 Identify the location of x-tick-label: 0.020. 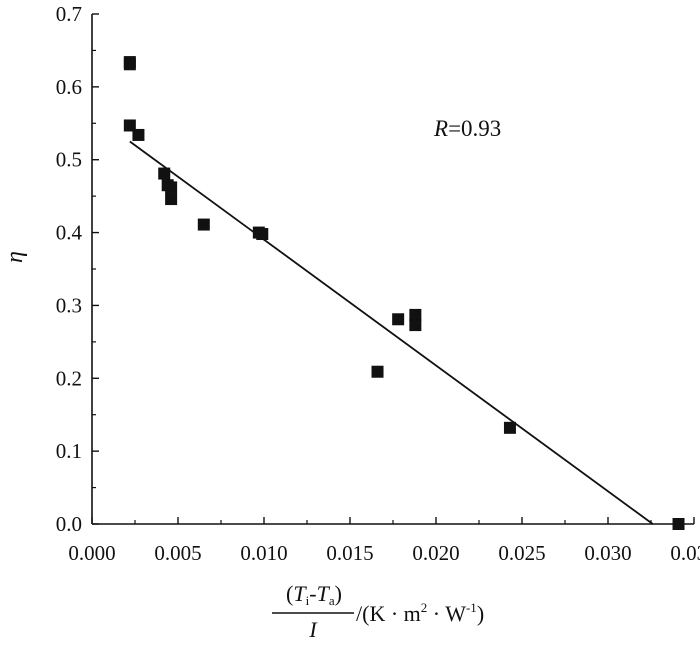
(435, 553).